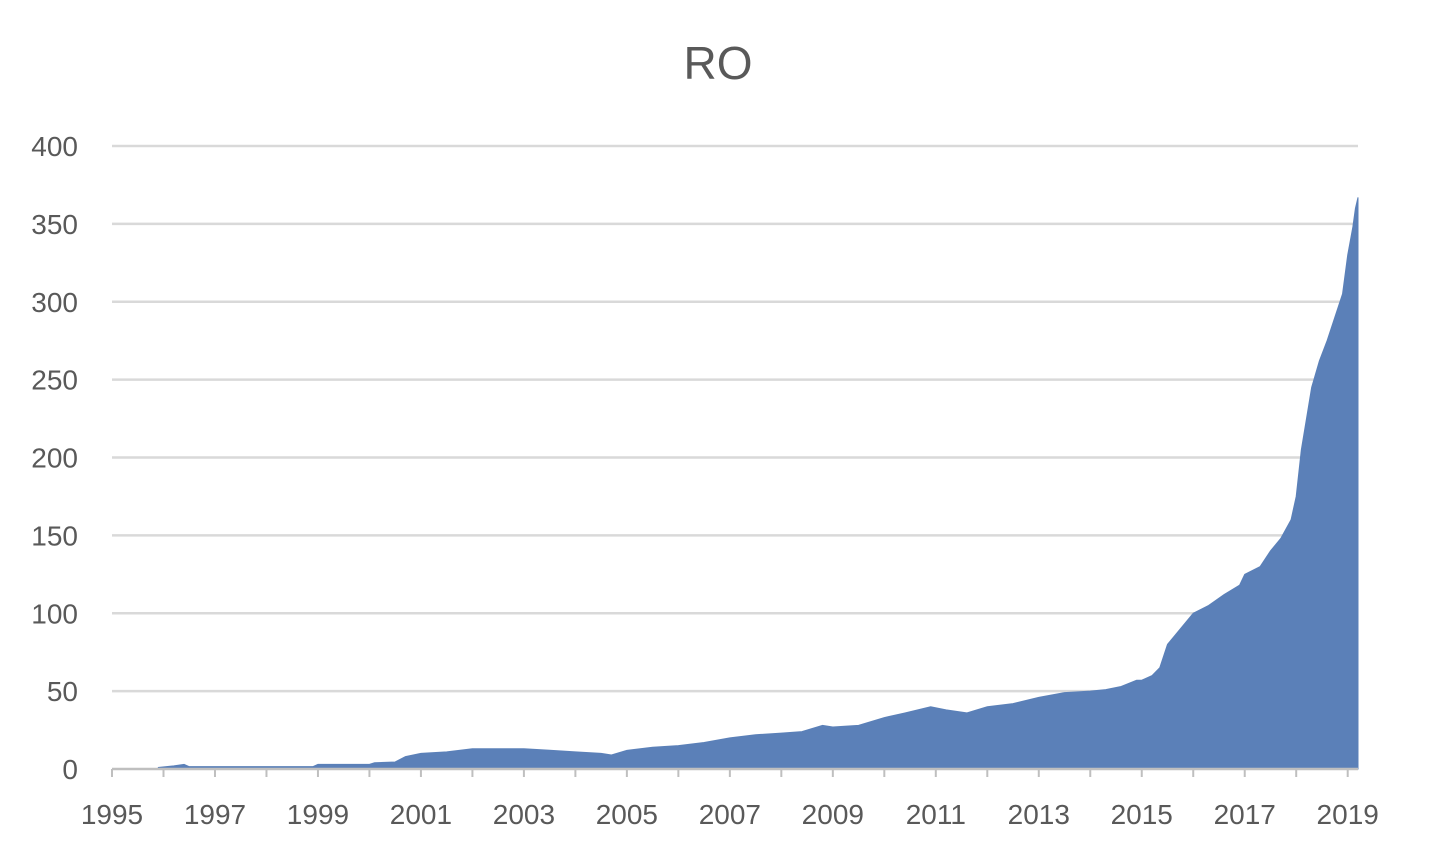 This screenshot has width=1436, height=860. Describe the element at coordinates (1142, 814) in the screenshot. I see `x-tick-label-2015: 2015` at that location.